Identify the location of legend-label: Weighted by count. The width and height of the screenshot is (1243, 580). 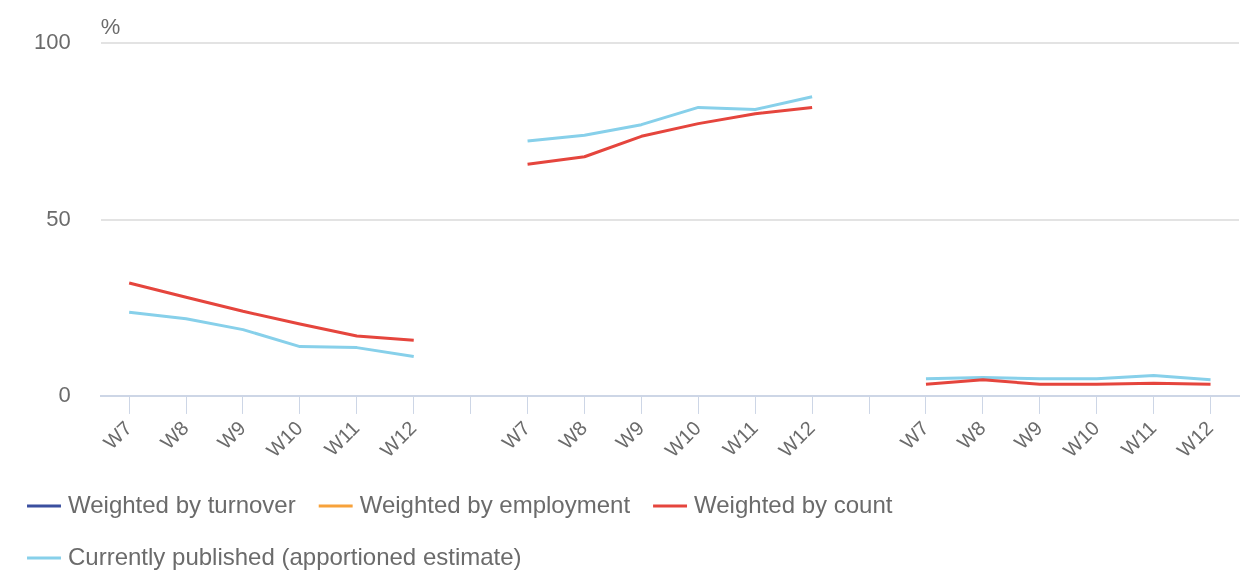
(793, 504).